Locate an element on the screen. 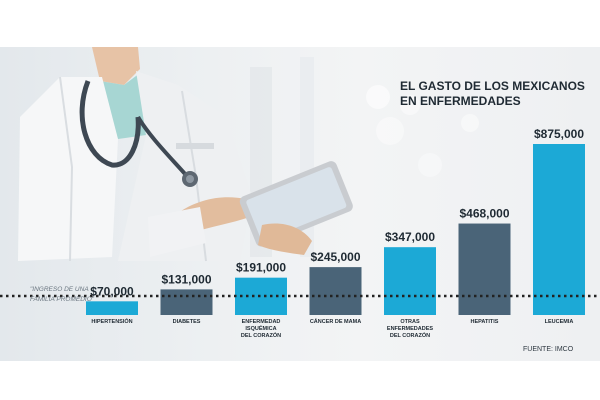 The image size is (600, 400). category-label-7-line-1: LEUCEMIA is located at coordinates (559, 322).